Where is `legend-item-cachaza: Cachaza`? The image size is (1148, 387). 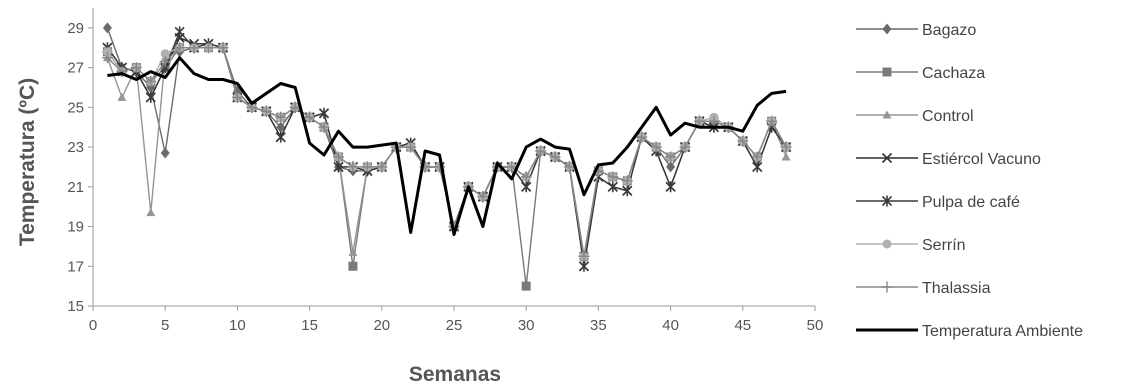
legend-item-cachaza: Cachaza is located at coordinates (920, 73).